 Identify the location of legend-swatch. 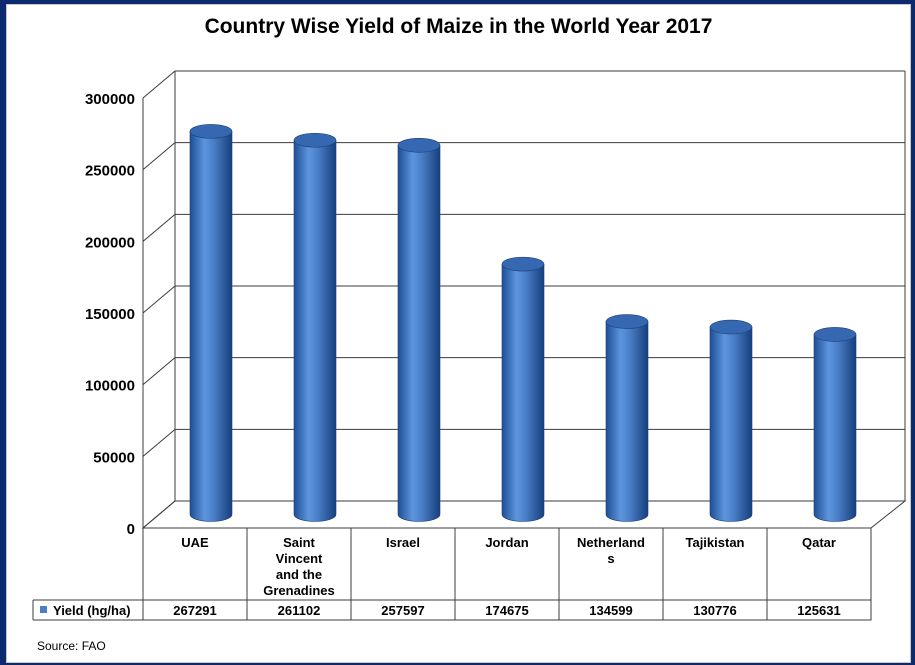
(43, 609).